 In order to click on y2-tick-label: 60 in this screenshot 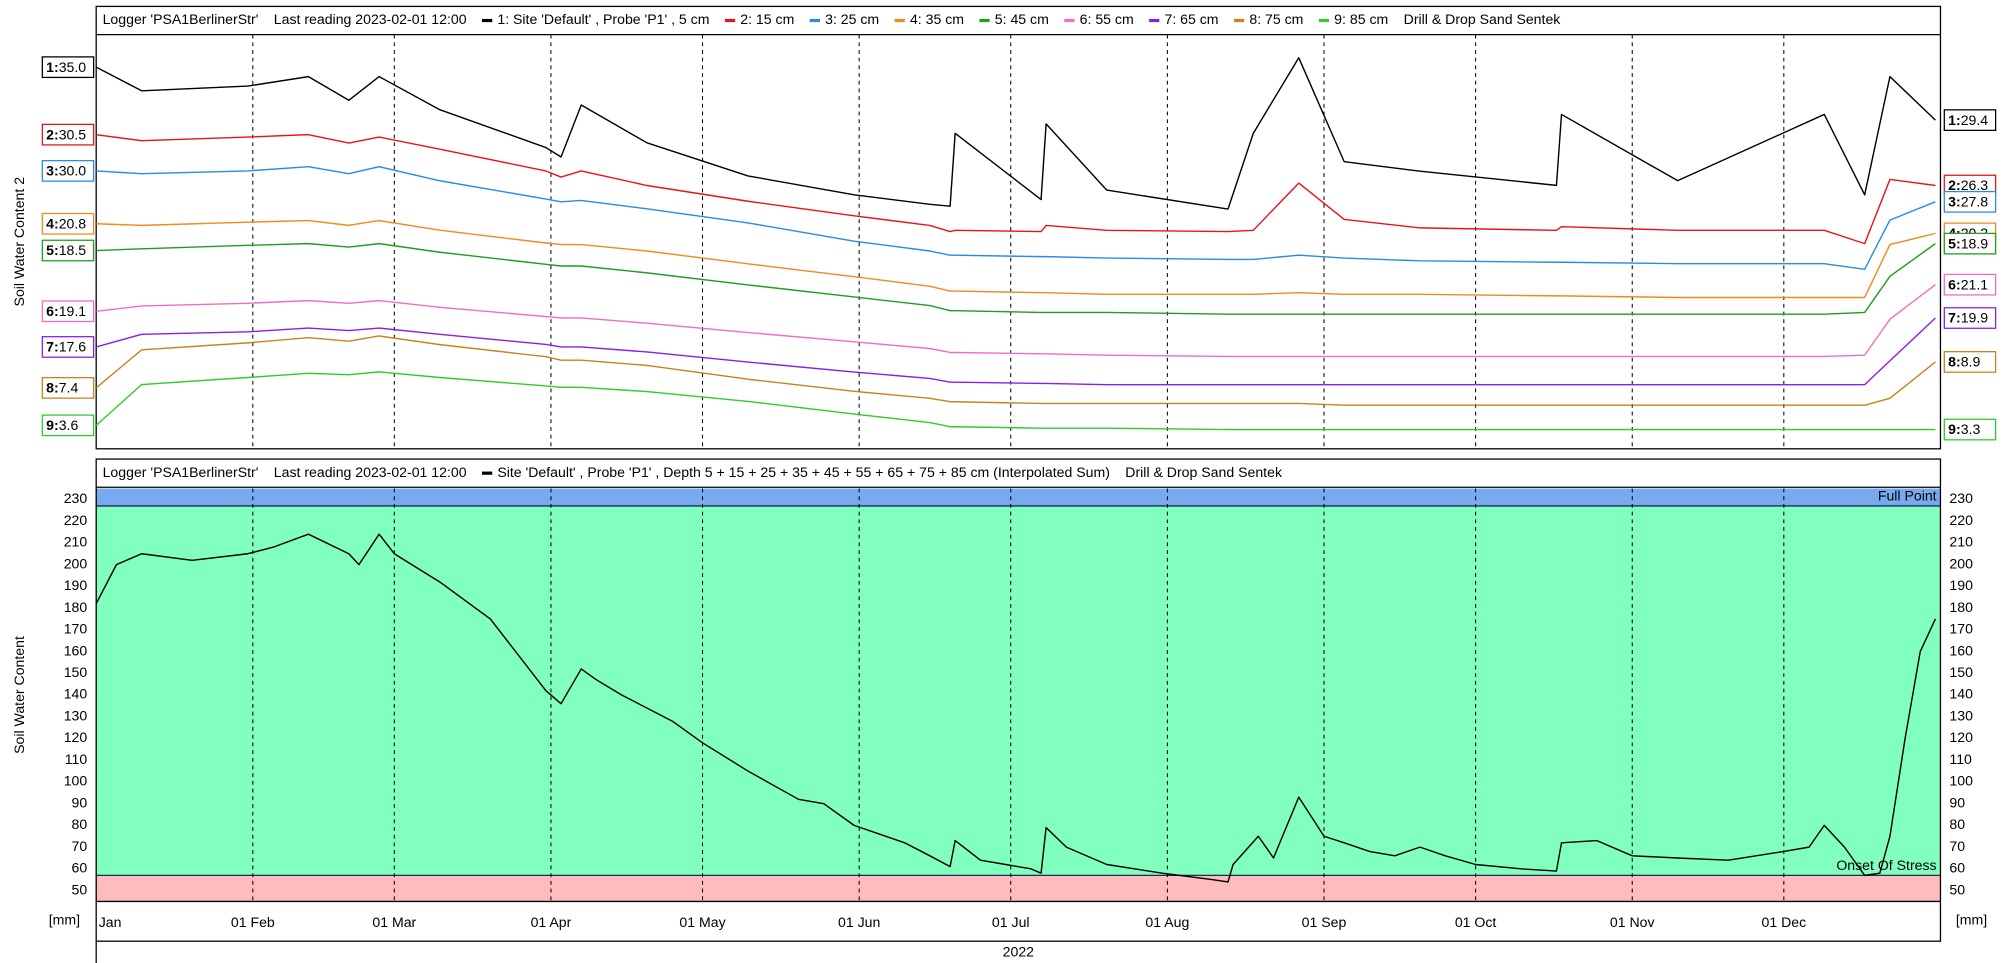, I will do `click(1957, 868)`.